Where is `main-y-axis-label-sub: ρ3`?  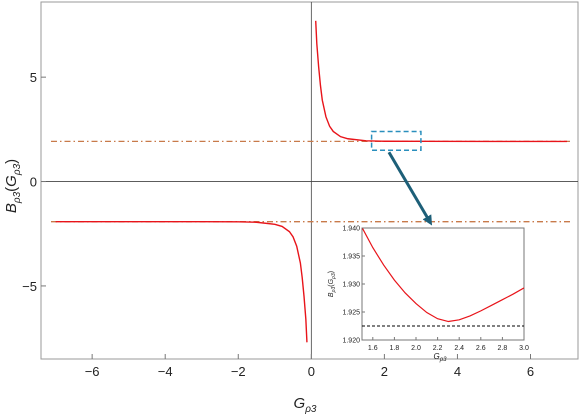 main-y-axis-label-sub: ρ3 is located at coordinates (17, 197).